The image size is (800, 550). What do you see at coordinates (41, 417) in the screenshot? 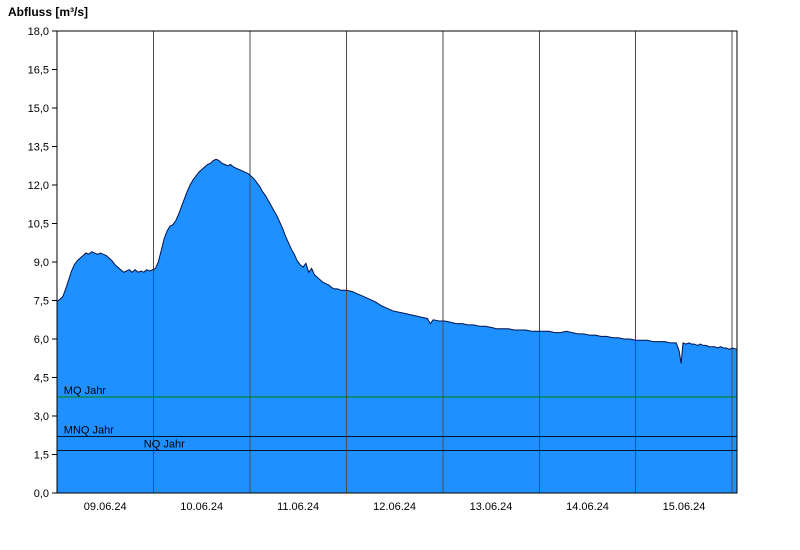
I see `y-tick-label: 3,0` at bounding box center [41, 417].